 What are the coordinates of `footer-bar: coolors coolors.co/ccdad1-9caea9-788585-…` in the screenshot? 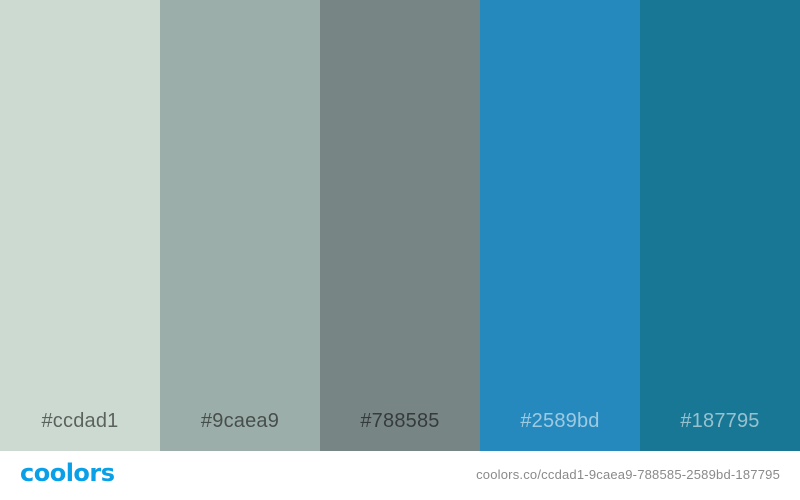 It's located at (400, 475).